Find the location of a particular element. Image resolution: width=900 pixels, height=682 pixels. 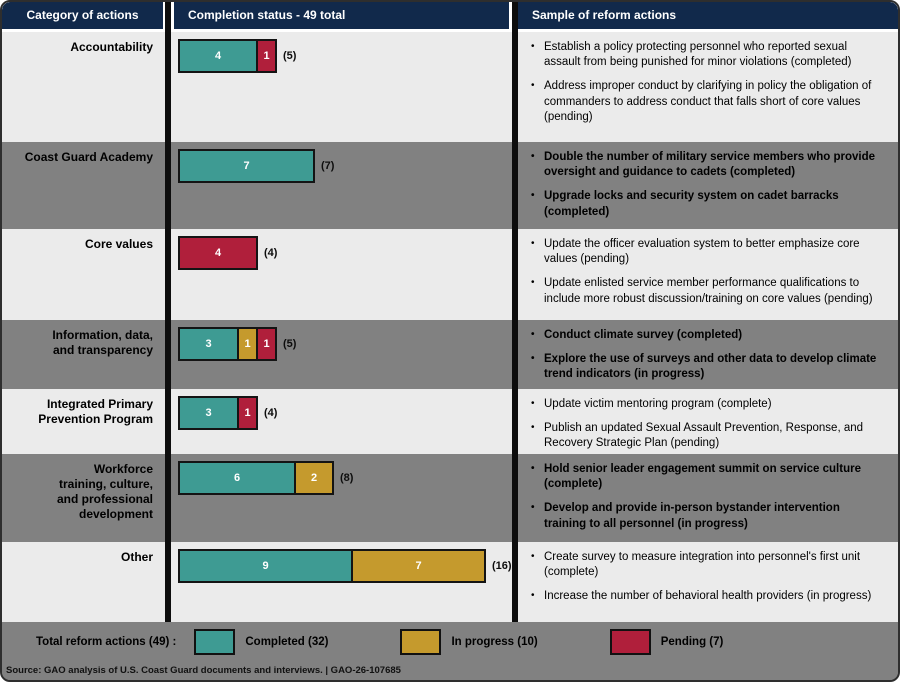

status-bar-cell: 3 1 (4) is located at coordinates (338, 421).